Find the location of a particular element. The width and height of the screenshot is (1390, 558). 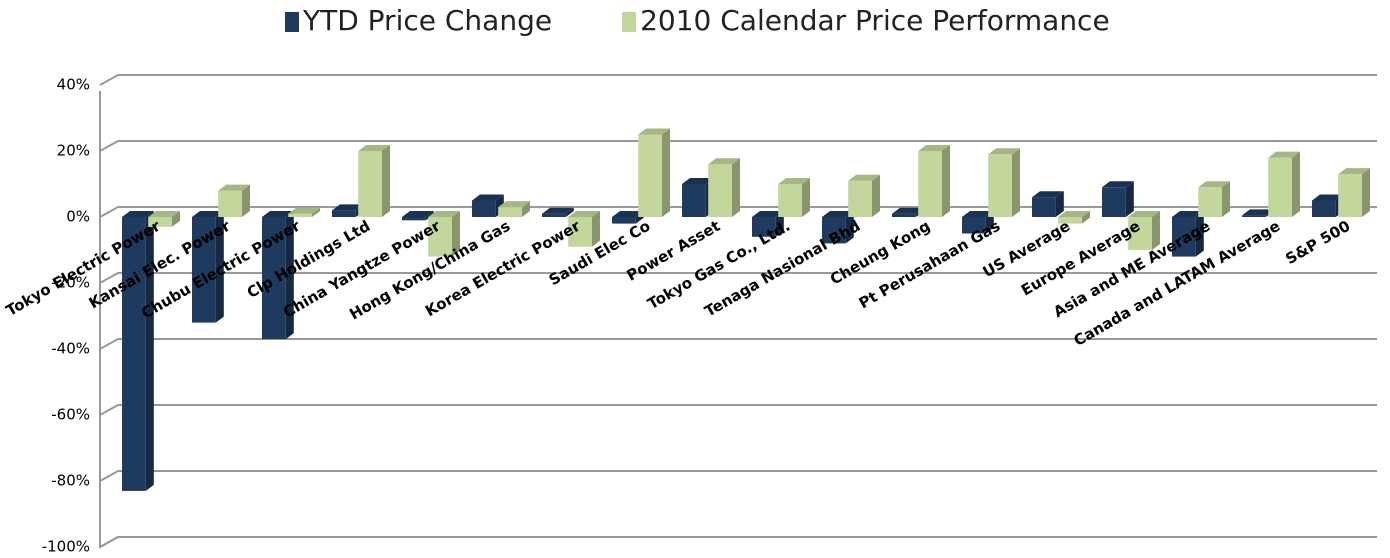

legend-label: YTD Price Change is located at coordinates (427, 20).